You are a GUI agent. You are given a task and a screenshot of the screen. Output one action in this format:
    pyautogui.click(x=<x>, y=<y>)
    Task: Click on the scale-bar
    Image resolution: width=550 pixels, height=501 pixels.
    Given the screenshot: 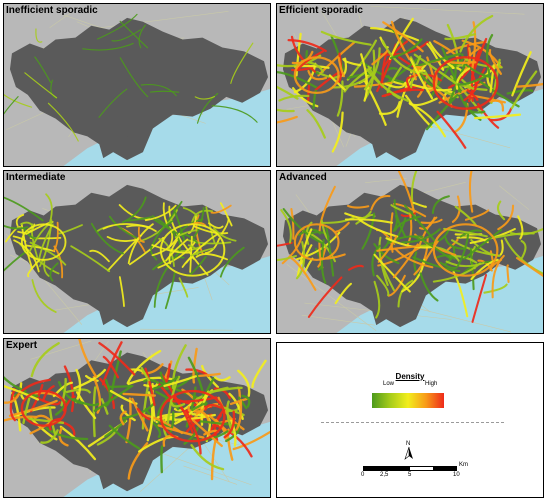 What is the action you would take?
    pyautogui.click(x=410, y=468)
    